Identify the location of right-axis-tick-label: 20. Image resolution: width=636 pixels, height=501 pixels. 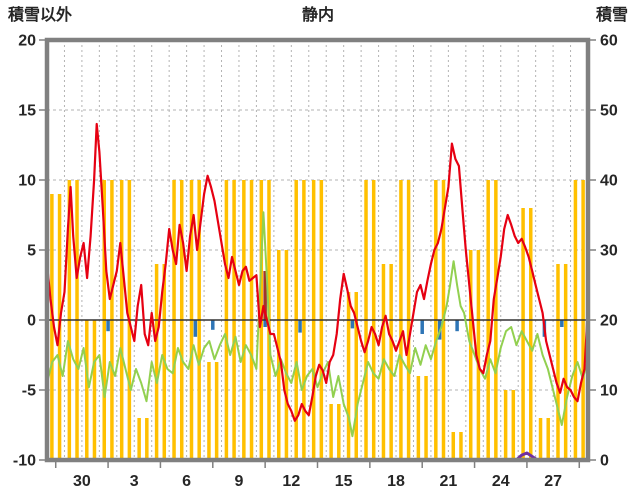
(609, 321).